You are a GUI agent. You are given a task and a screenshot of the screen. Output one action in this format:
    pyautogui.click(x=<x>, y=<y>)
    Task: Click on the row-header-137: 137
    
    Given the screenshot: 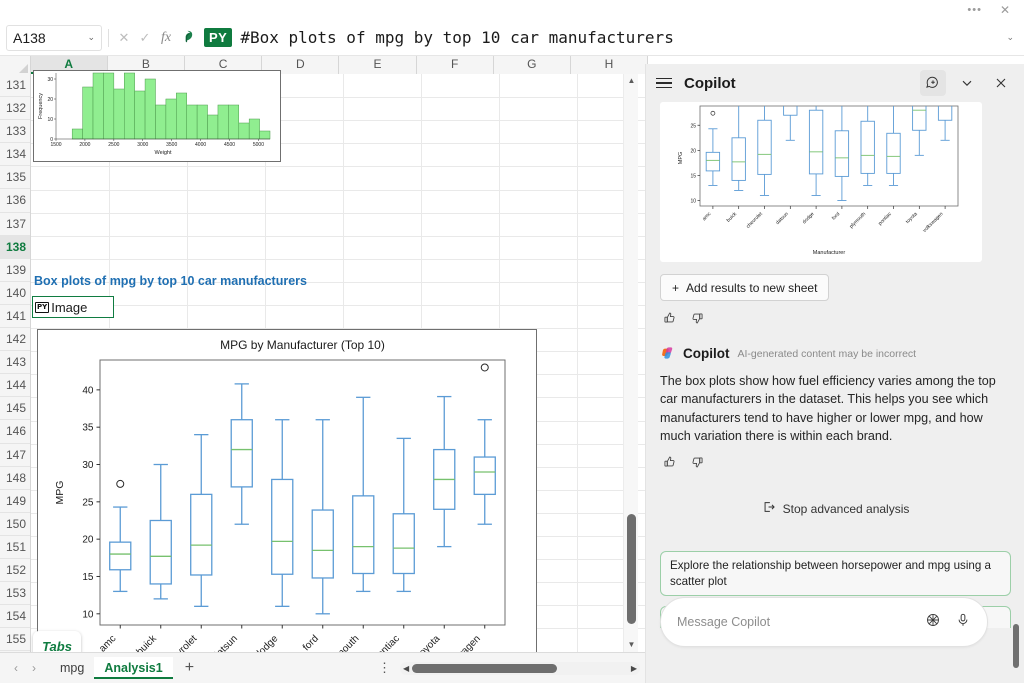 What is the action you would take?
    pyautogui.click(x=15, y=224)
    